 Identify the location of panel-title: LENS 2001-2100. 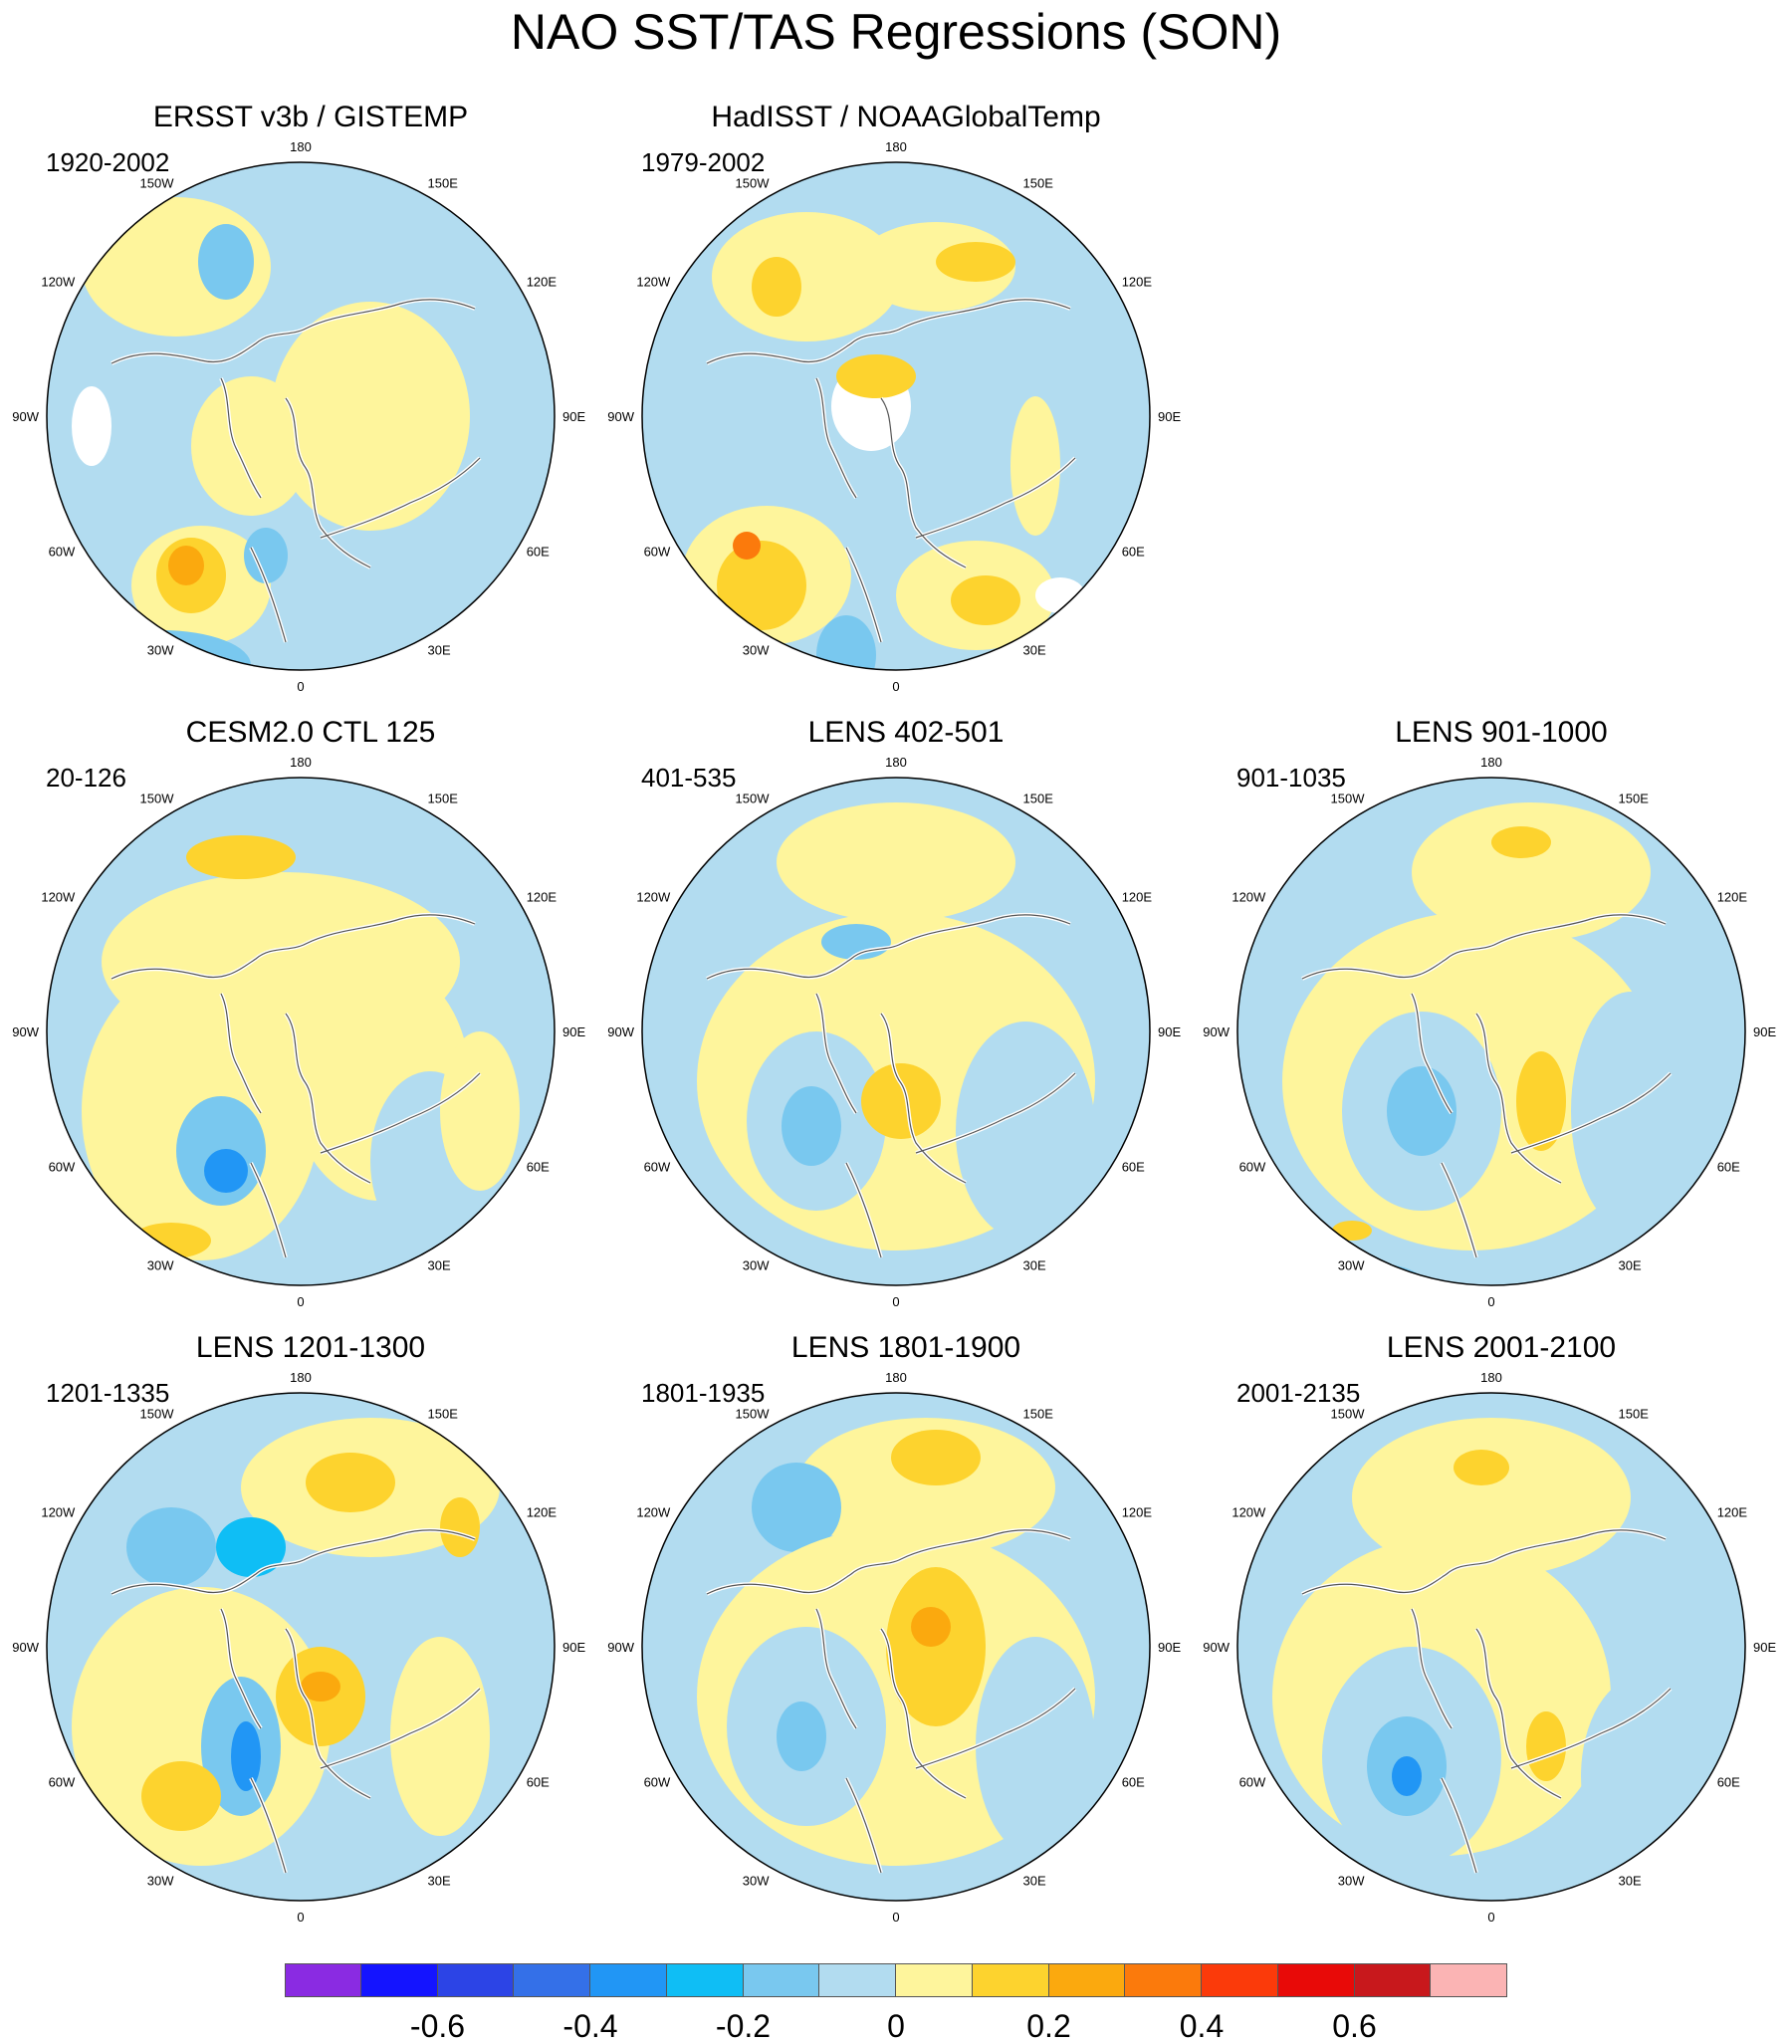
(1502, 1347).